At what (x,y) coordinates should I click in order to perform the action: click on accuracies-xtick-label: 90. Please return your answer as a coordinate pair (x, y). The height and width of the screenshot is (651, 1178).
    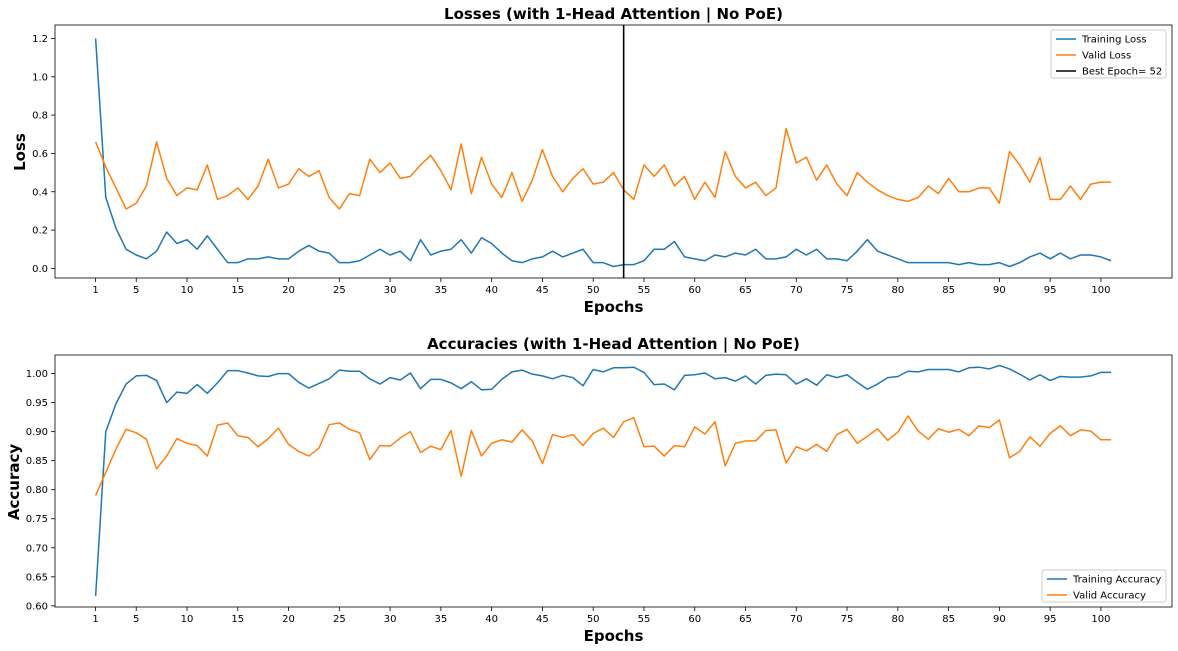
    Looking at the image, I should click on (999, 619).